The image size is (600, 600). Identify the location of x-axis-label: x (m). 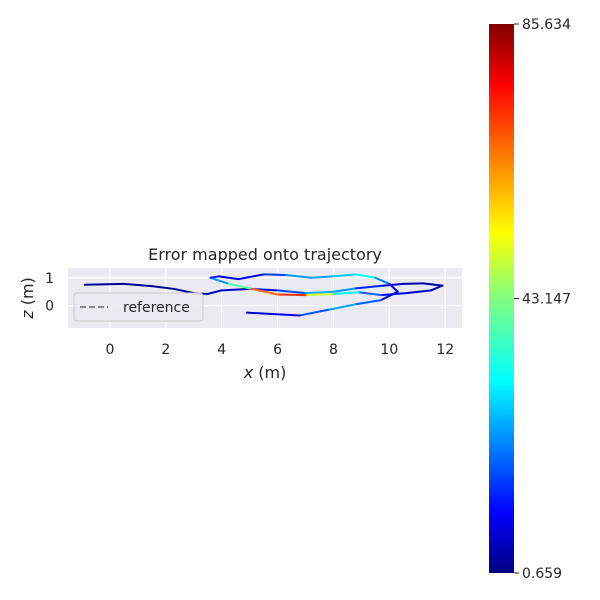
(265, 372).